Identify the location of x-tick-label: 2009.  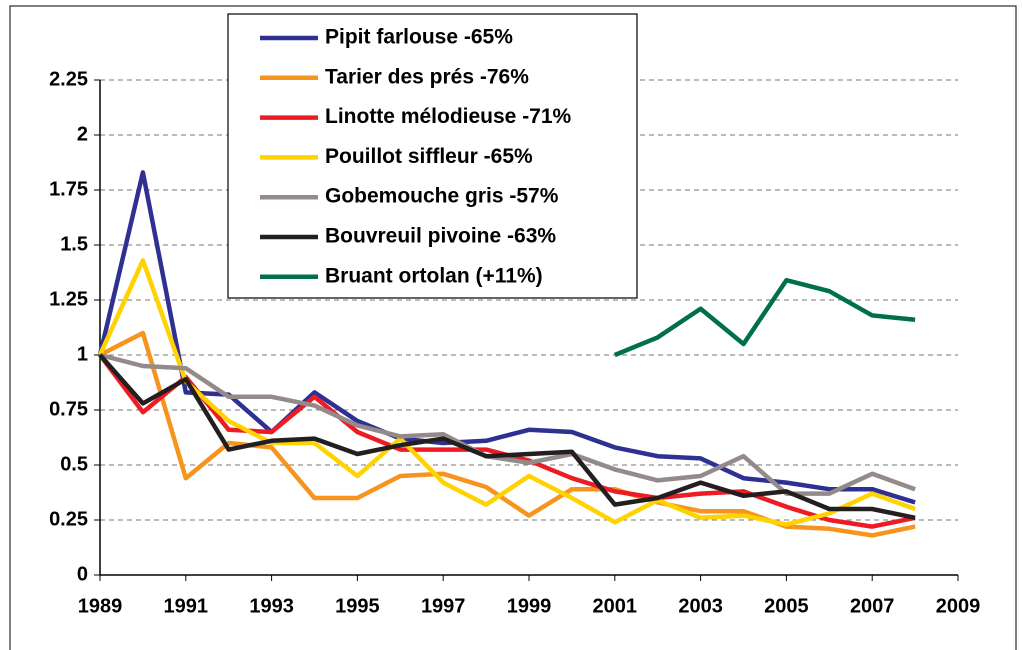
(958, 606).